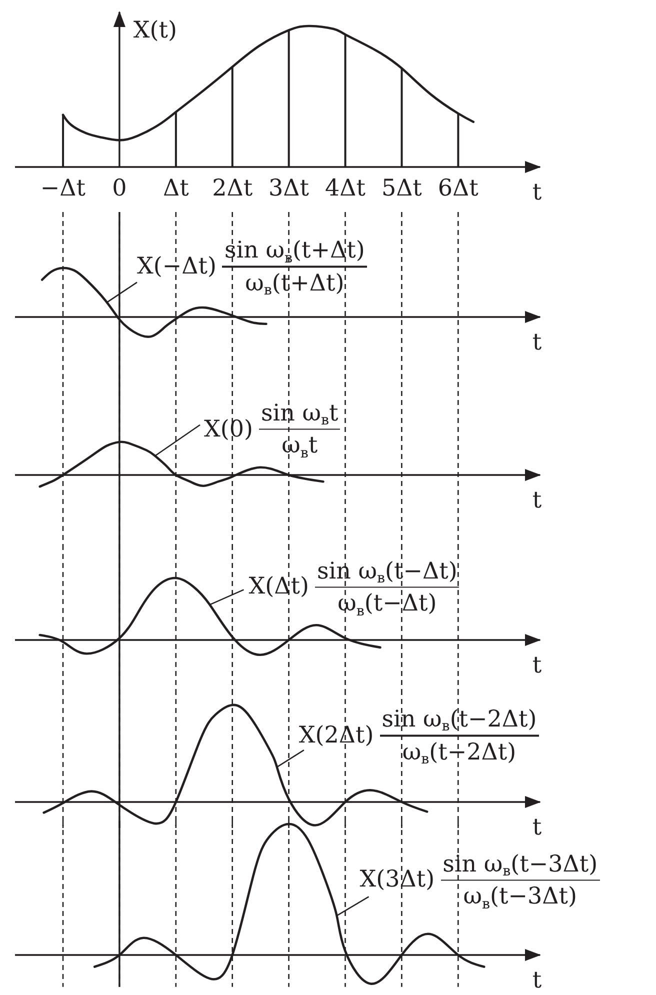 The height and width of the screenshot is (995, 656). What do you see at coordinates (176, 267) in the screenshot?
I see `annotation: X(−Δt)` at bounding box center [176, 267].